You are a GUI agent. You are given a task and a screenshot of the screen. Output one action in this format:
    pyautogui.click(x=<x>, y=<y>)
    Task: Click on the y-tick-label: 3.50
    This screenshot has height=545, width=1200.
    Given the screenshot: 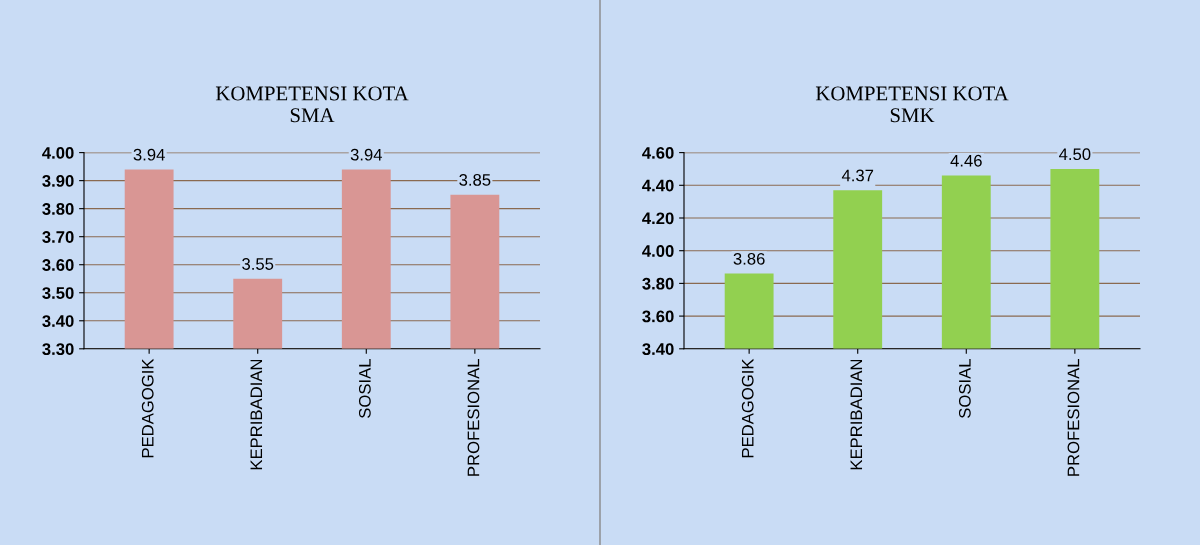 What is the action you would take?
    pyautogui.click(x=58, y=293)
    